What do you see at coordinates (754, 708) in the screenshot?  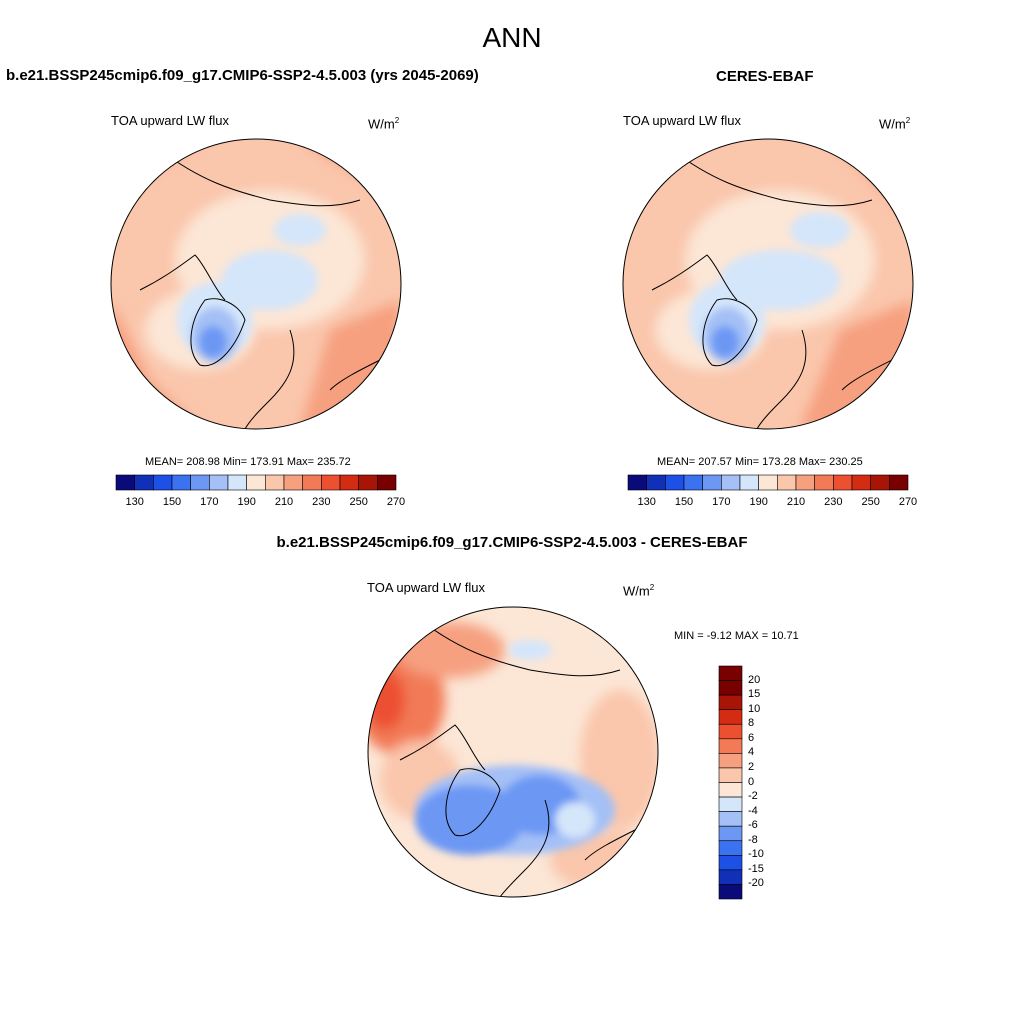 I see `colorbar-tick-label: 10` at bounding box center [754, 708].